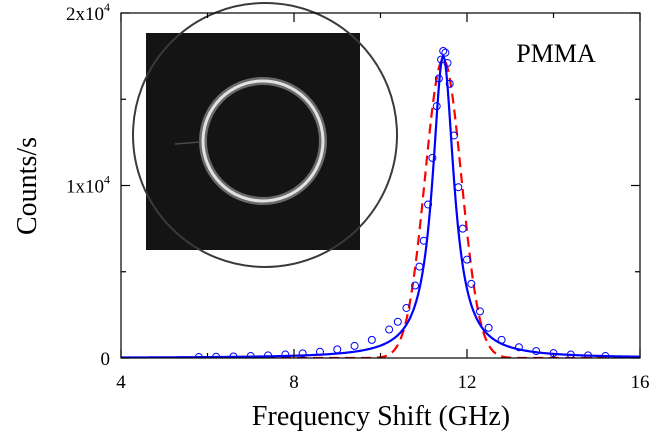  Describe the element at coordinates (263, 141) in the screenshot. I see `inset-ring` at that location.